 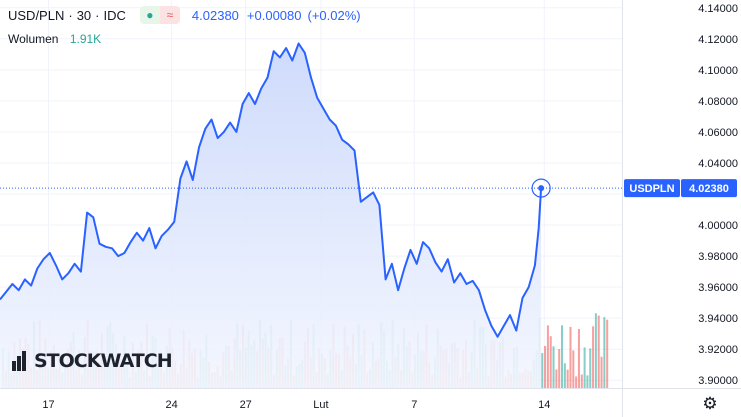 What do you see at coordinates (169, 15) in the screenshot?
I see `wave-icon: ≈` at bounding box center [169, 15].